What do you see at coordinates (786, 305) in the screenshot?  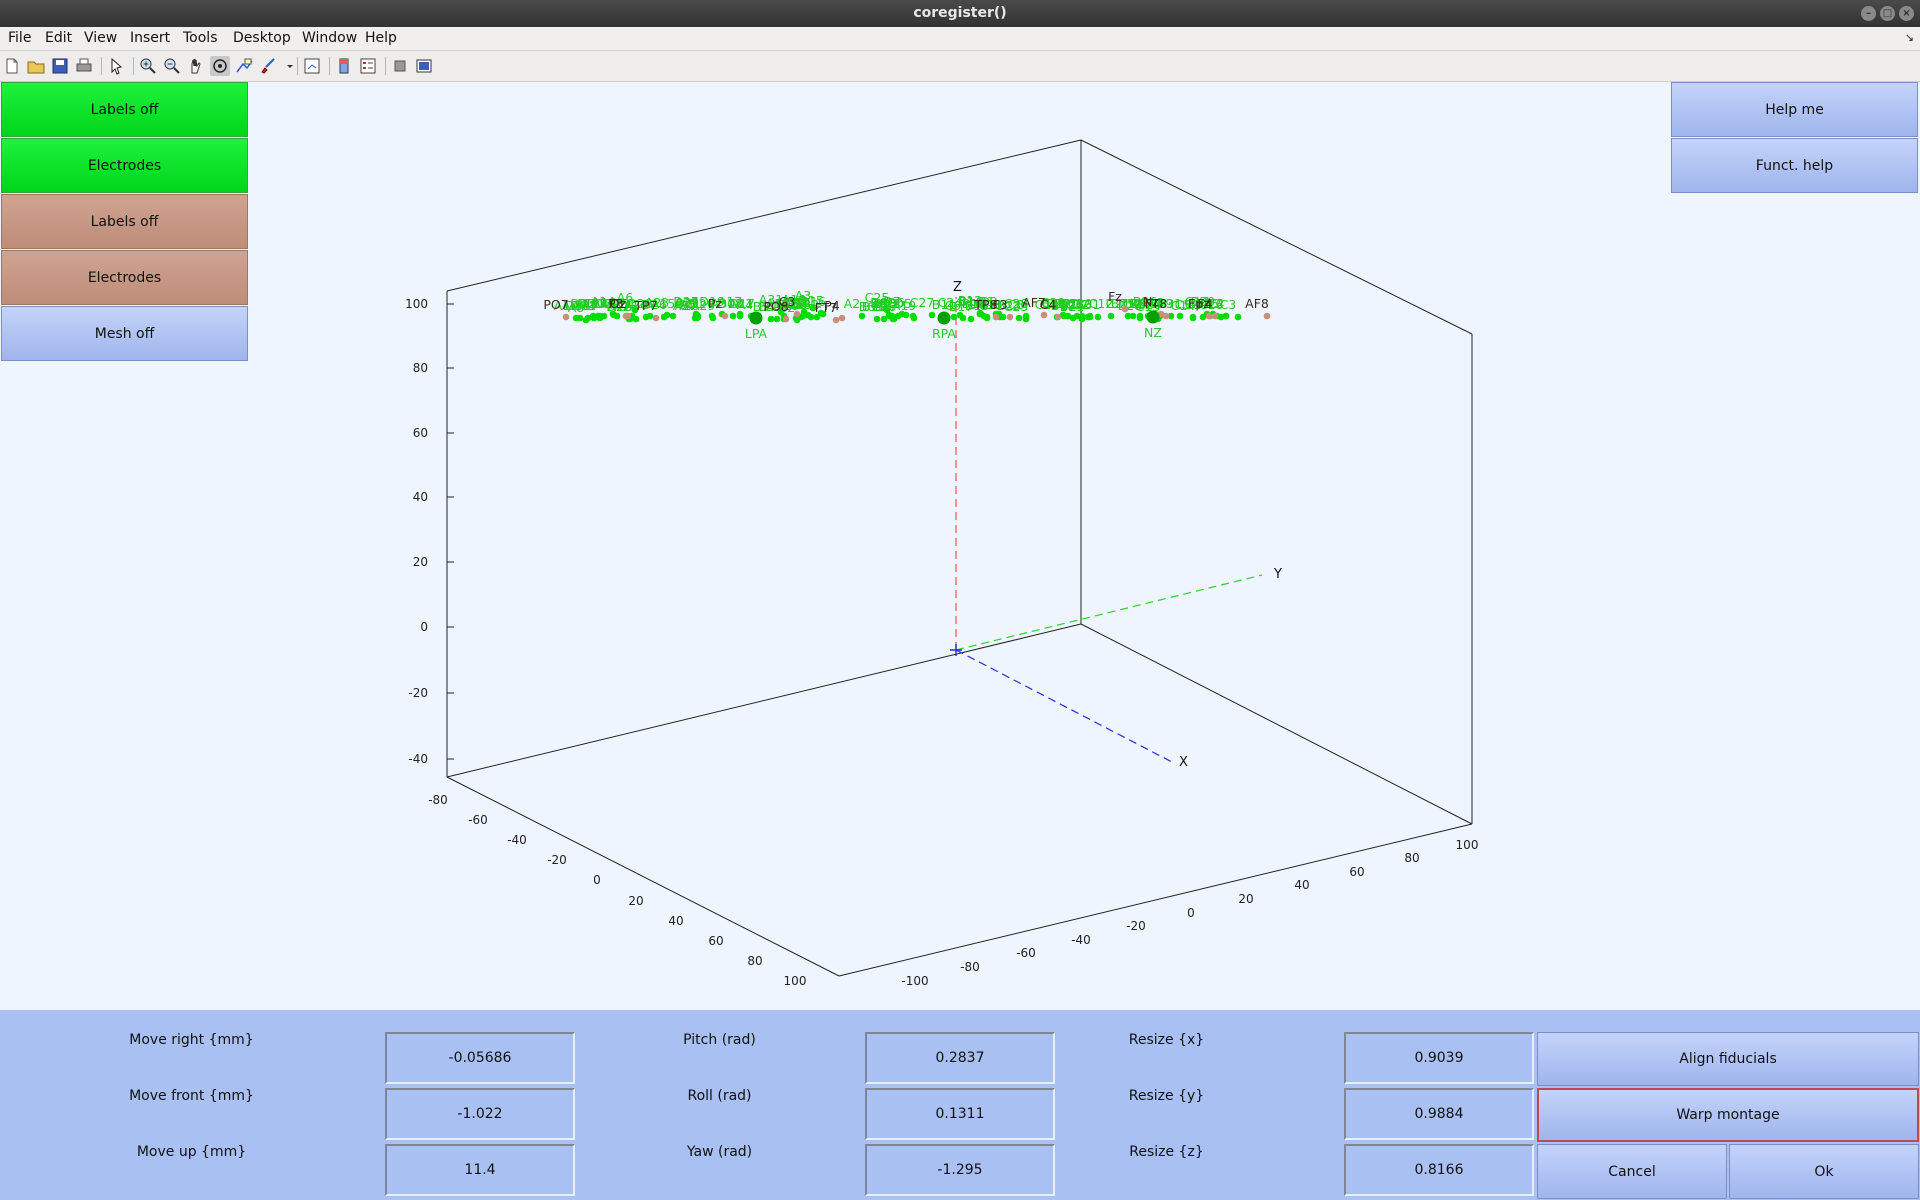 I see `green-electrode-label: D10` at bounding box center [786, 305].